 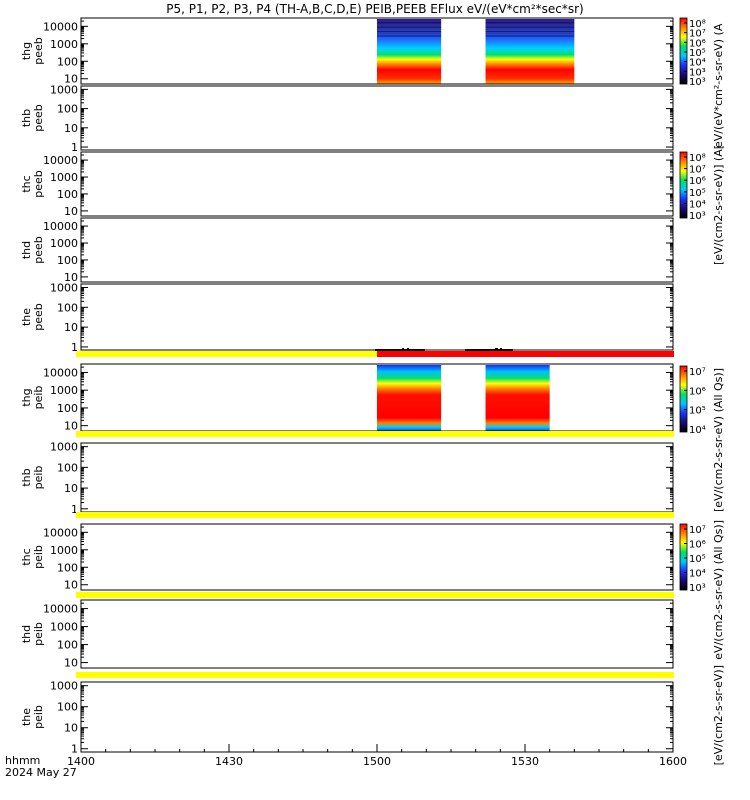 What do you see at coordinates (26, 118) in the screenshot?
I see `panel-label-probe: thb` at bounding box center [26, 118].